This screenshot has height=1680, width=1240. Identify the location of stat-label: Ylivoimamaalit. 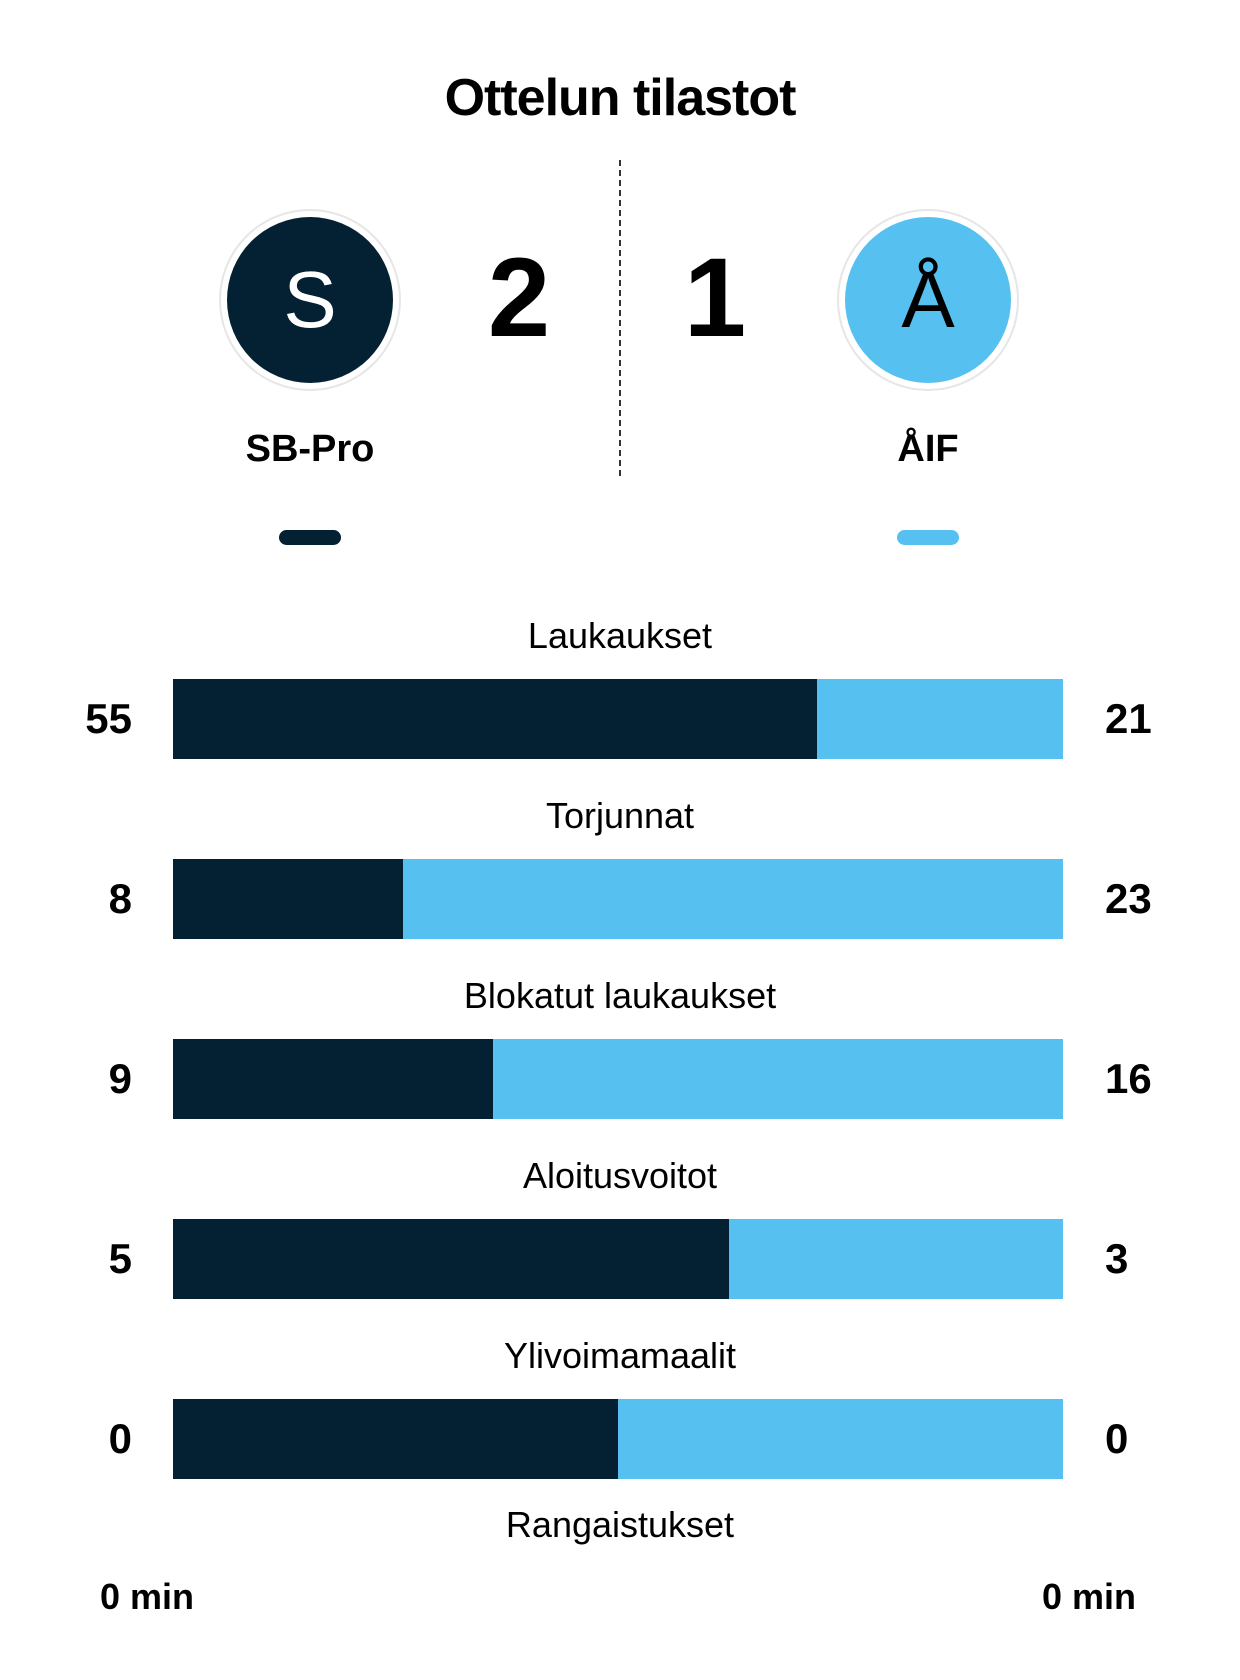
(620, 1355).